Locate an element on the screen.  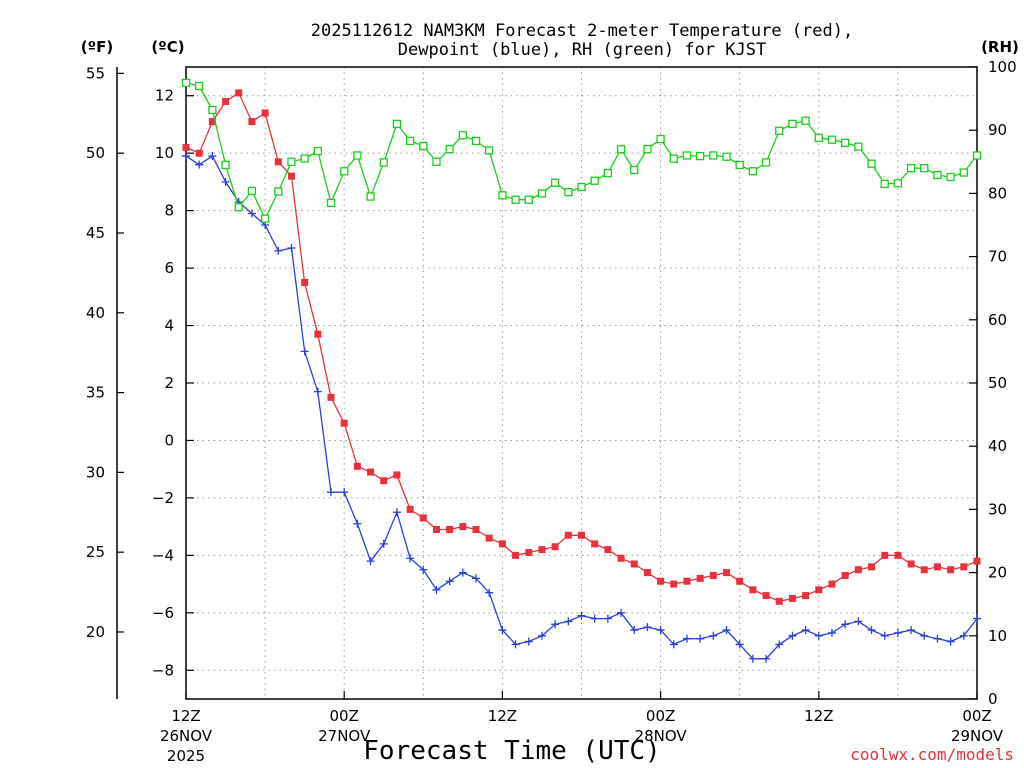
fahrenheit-tick-label: 30 is located at coordinates (95, 472).